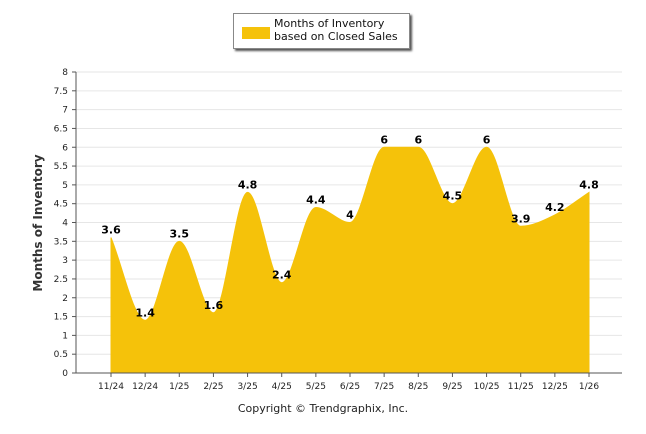 This screenshot has height=434, width=646. Describe the element at coordinates (61, 129) in the screenshot. I see `y-tick-label: 6.5` at that location.